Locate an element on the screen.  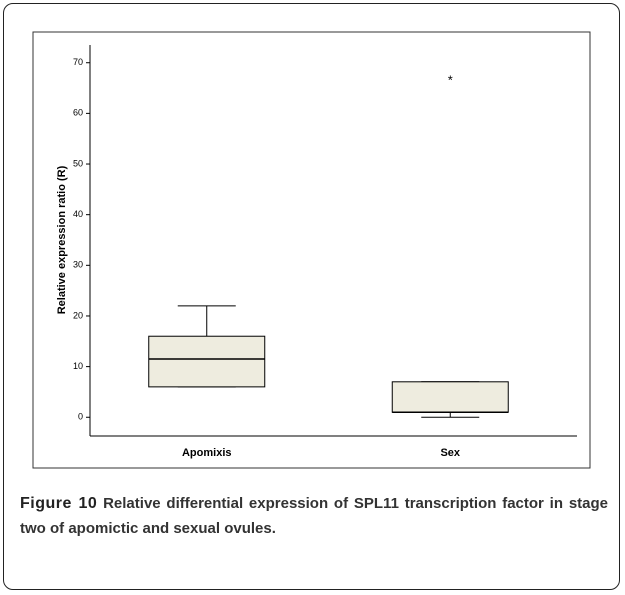
outlier: * is located at coordinates (450, 79).